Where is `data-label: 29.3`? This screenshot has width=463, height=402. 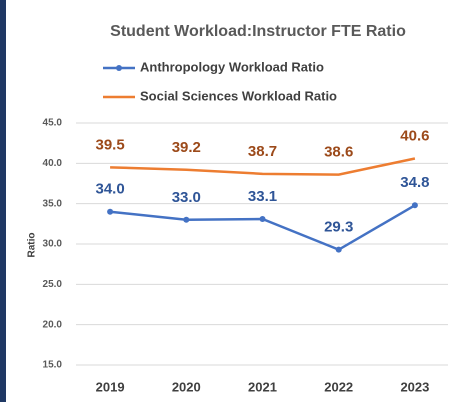
data-label: 29.3 is located at coordinates (338, 227).